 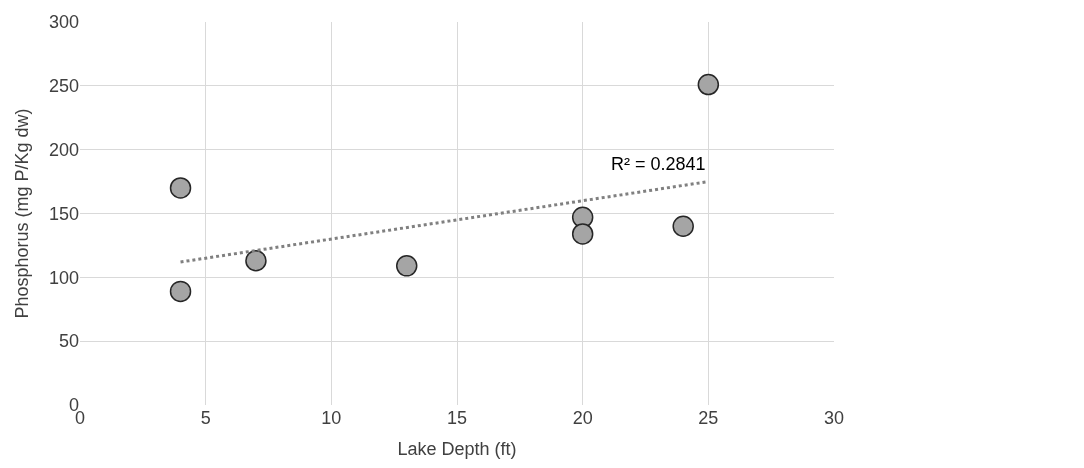 I want to click on y-tick-label: 250, so click(x=63, y=86).